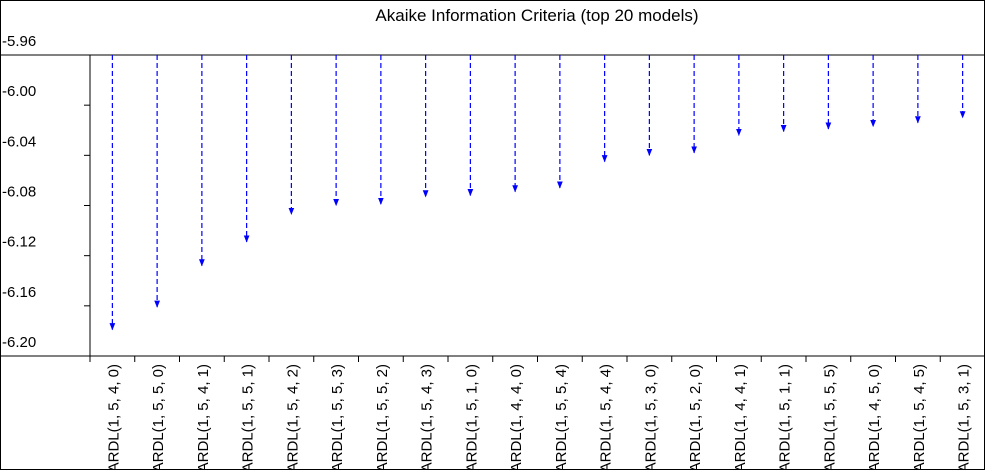 The image size is (985, 470). I want to click on y-tick-label: -6.16, so click(19, 292).